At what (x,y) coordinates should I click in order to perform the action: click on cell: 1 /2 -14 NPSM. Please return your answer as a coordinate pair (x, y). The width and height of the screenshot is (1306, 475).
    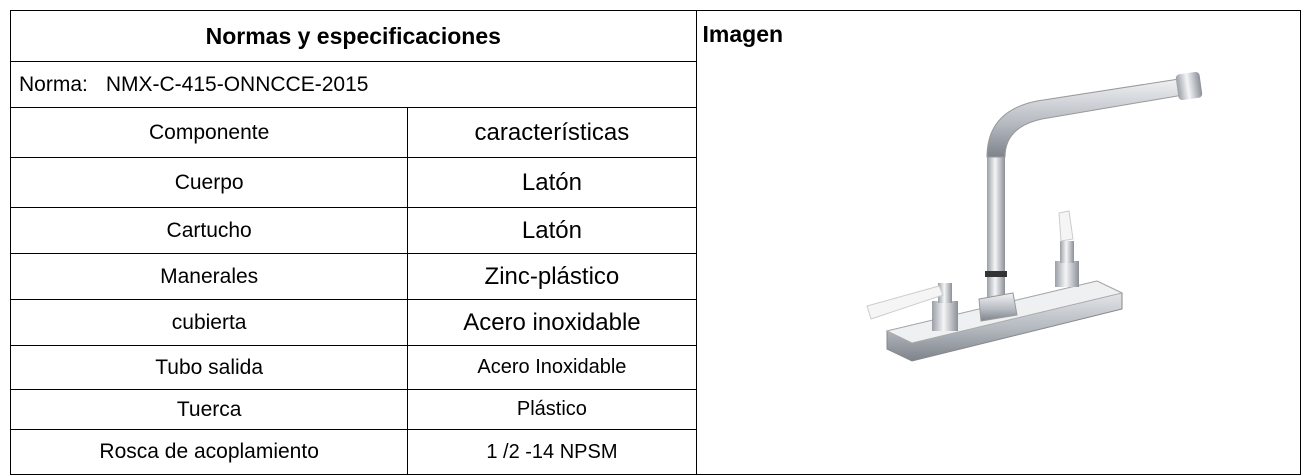
    Looking at the image, I should click on (552, 452).